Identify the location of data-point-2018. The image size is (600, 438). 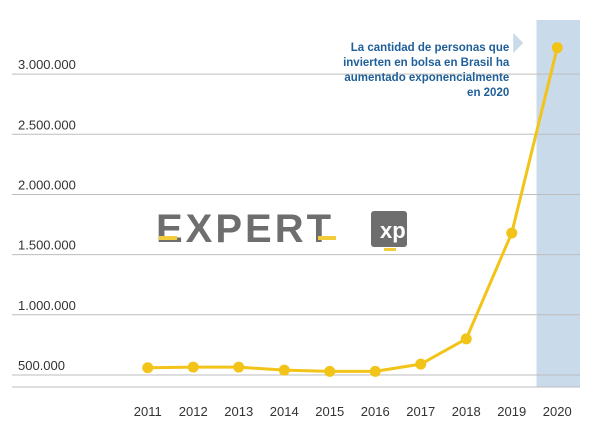
(466, 339).